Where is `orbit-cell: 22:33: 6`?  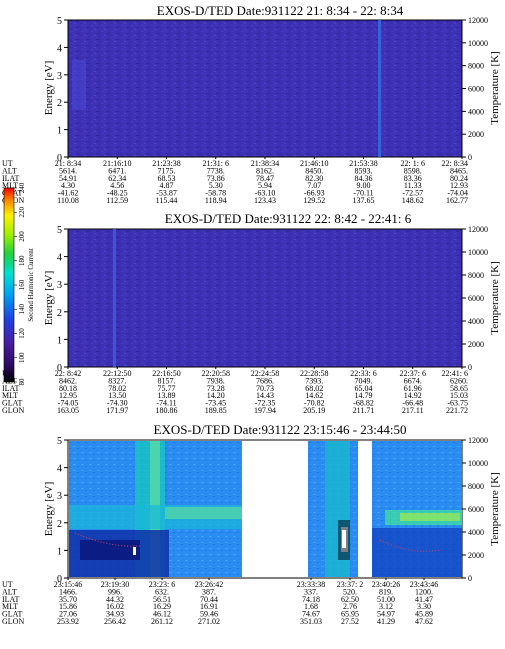 orbit-cell: 22:33: 6 is located at coordinates (363, 373).